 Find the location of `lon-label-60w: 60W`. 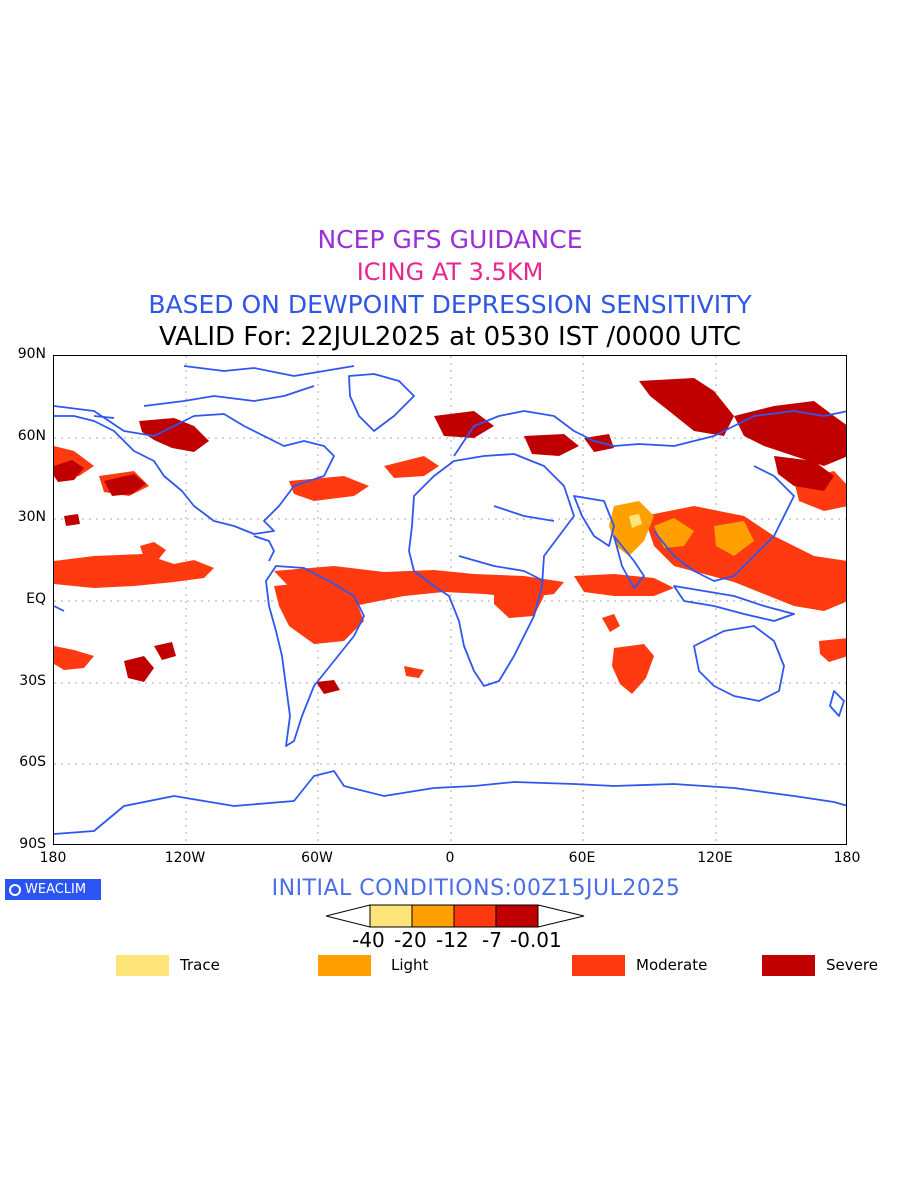

lon-label-60w: 60W is located at coordinates (317, 858).